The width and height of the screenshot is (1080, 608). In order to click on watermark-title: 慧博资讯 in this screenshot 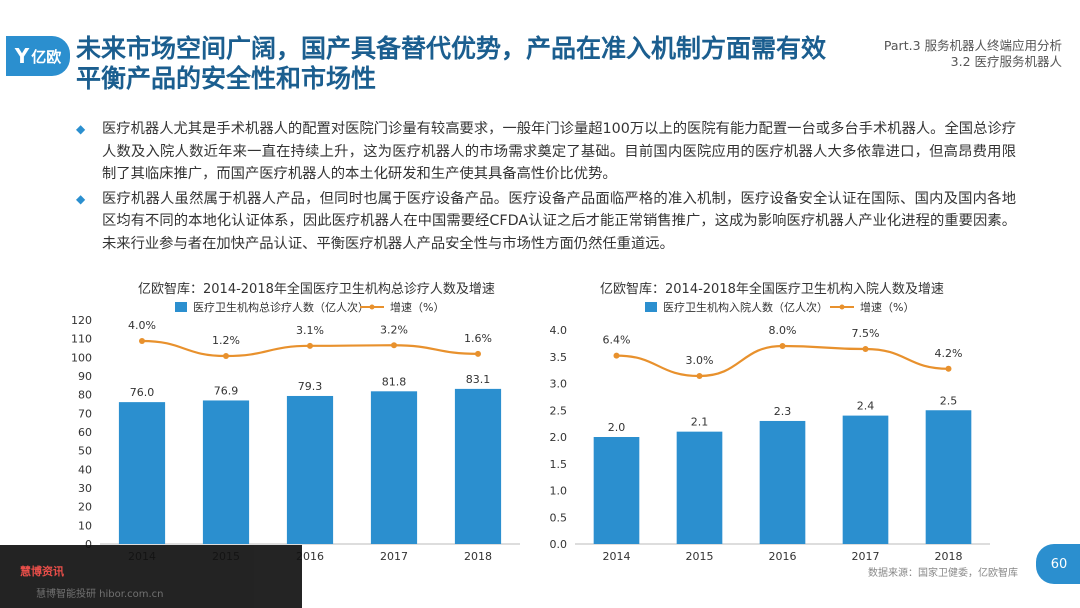, I will do `click(42, 571)`.